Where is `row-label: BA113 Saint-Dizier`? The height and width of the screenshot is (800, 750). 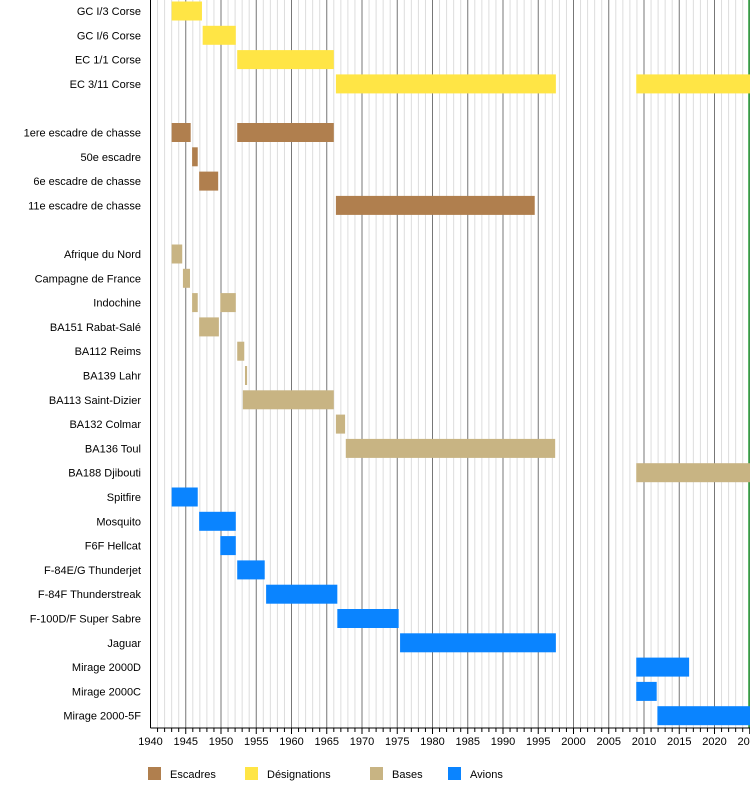
row-label: BA113 Saint-Dizier is located at coordinates (95, 401).